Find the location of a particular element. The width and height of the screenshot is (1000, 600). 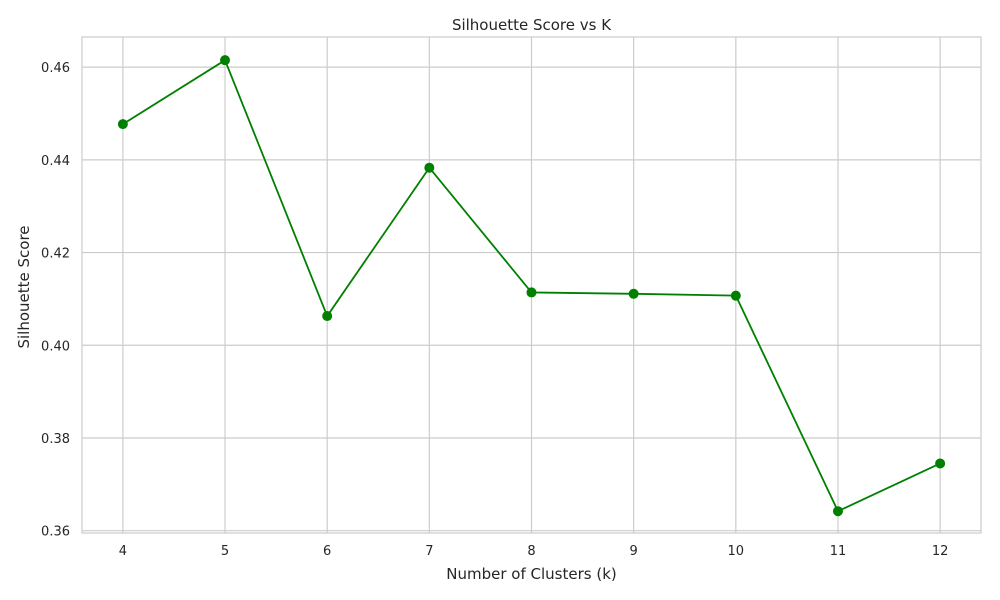

x-tick-label: 11 is located at coordinates (838, 551).